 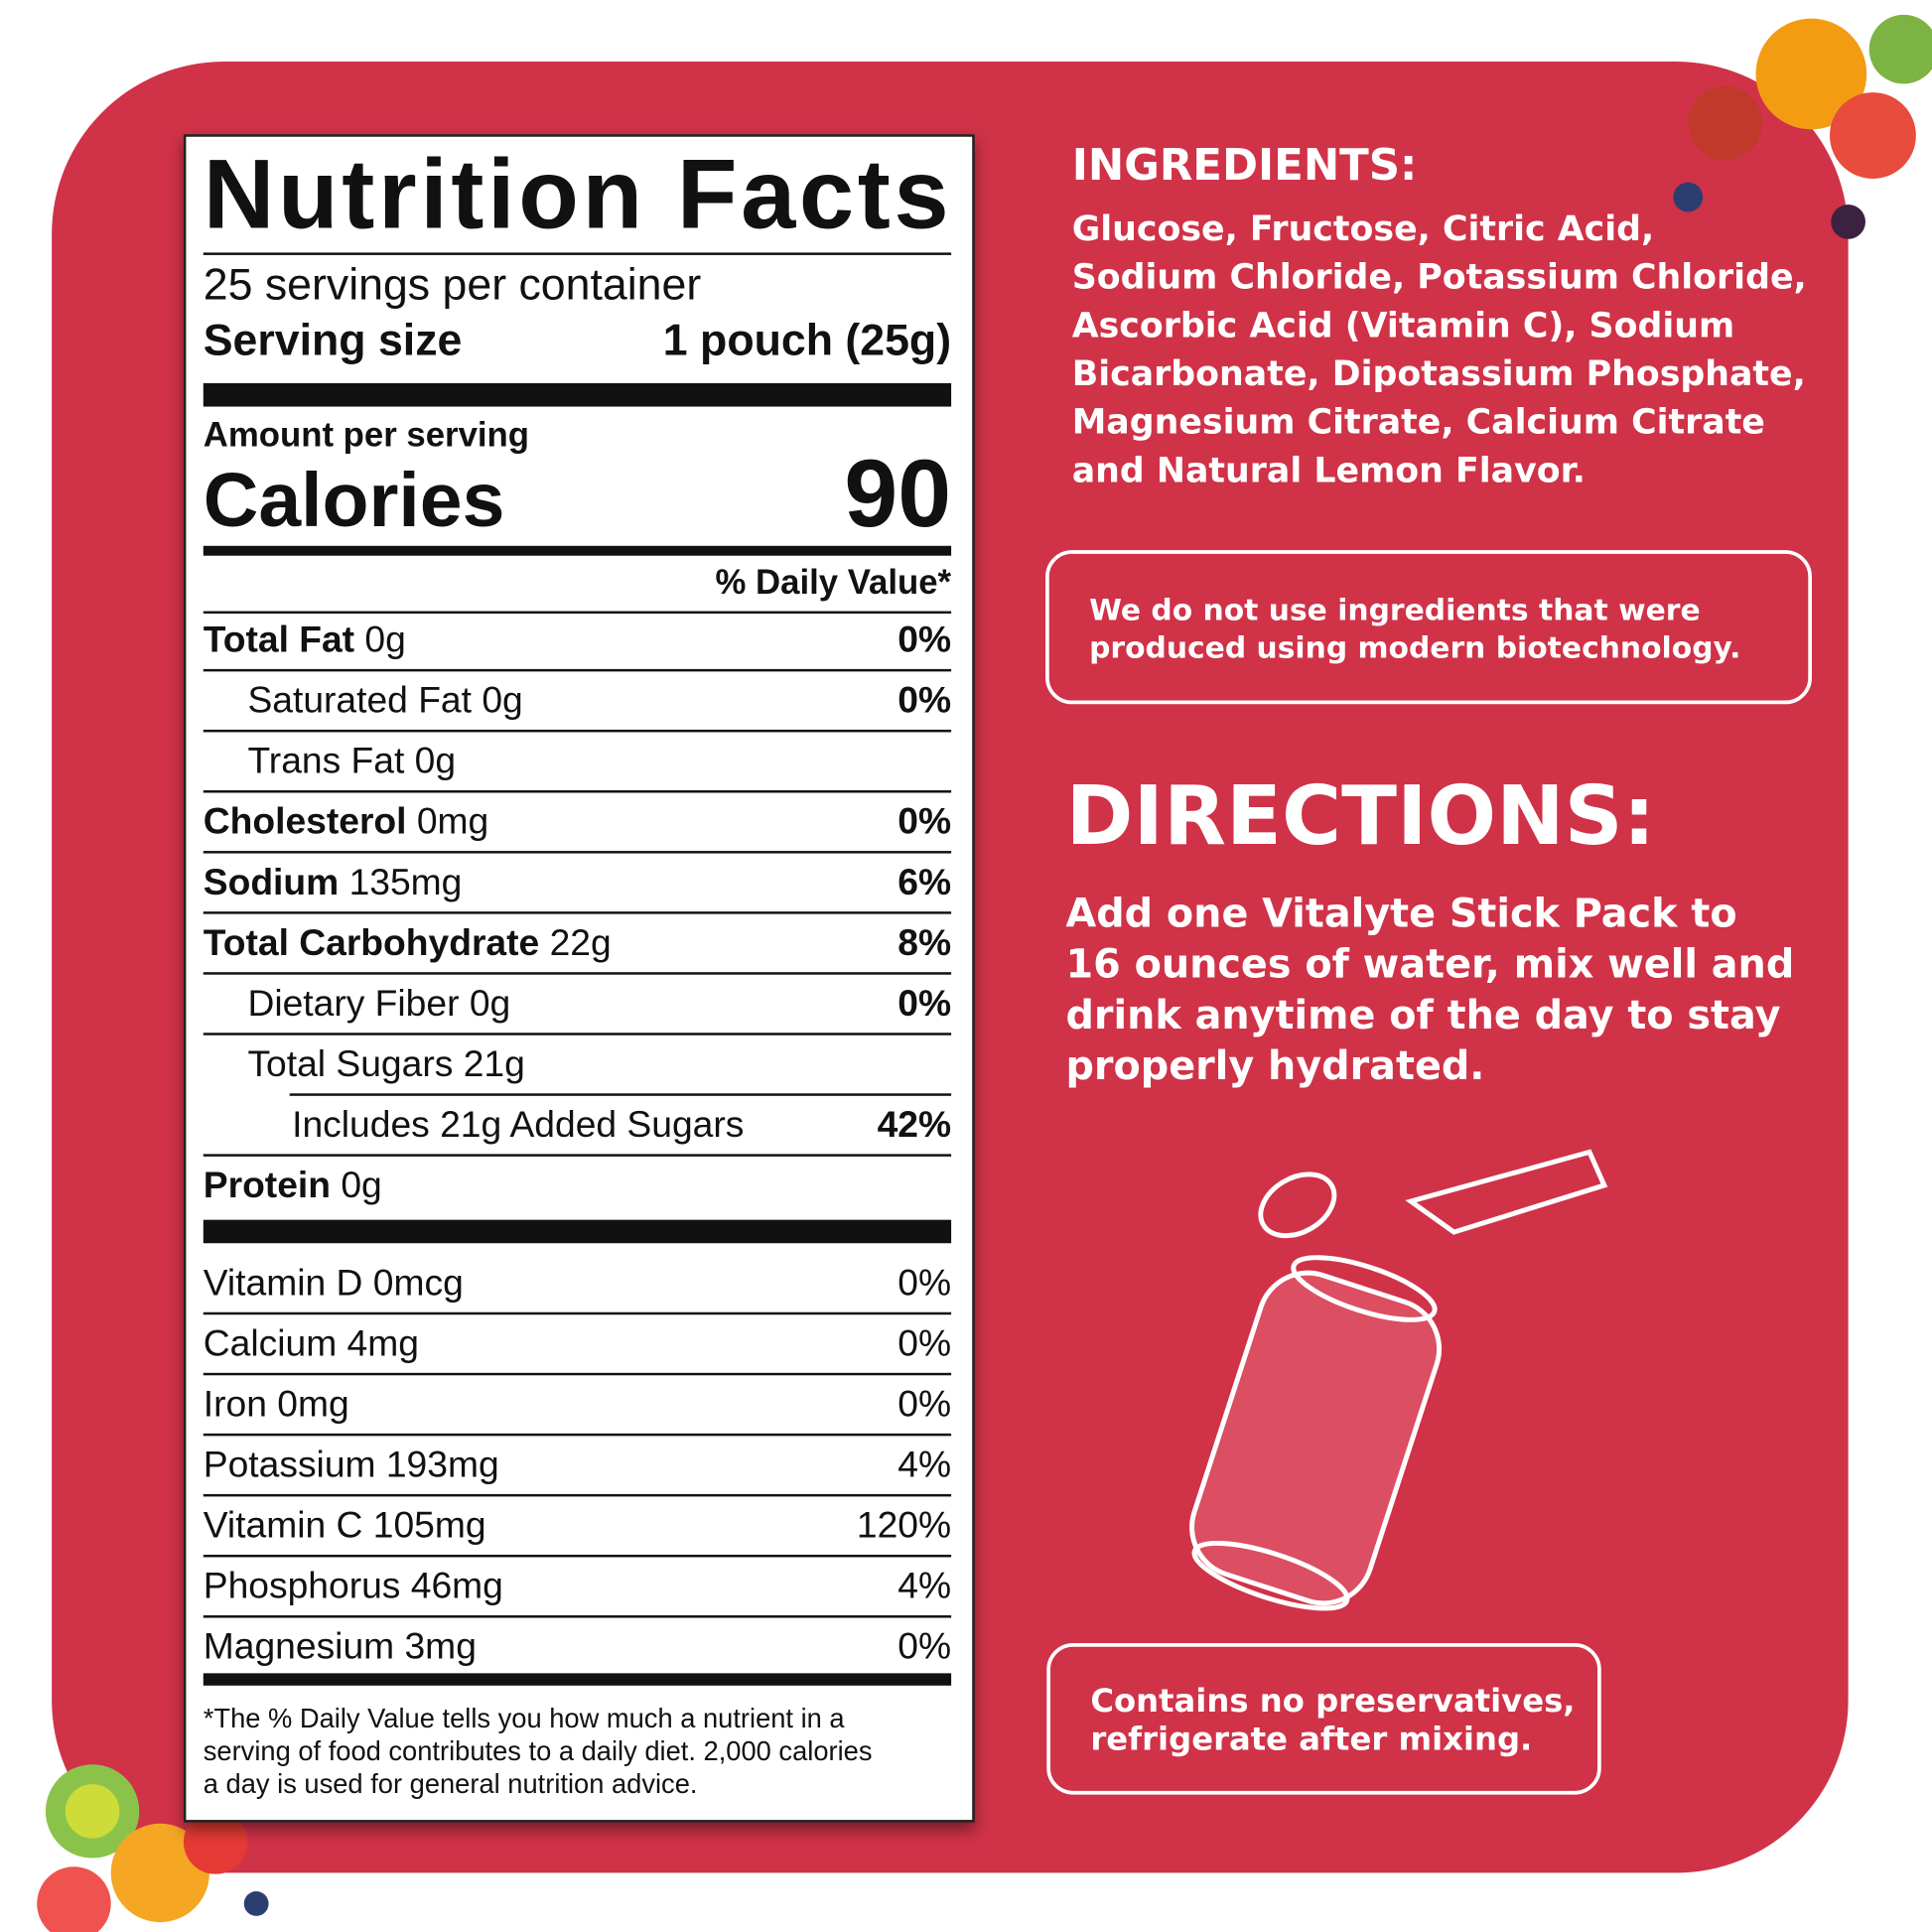 I want to click on nutrient-name: Sodium, so click(x=271, y=882).